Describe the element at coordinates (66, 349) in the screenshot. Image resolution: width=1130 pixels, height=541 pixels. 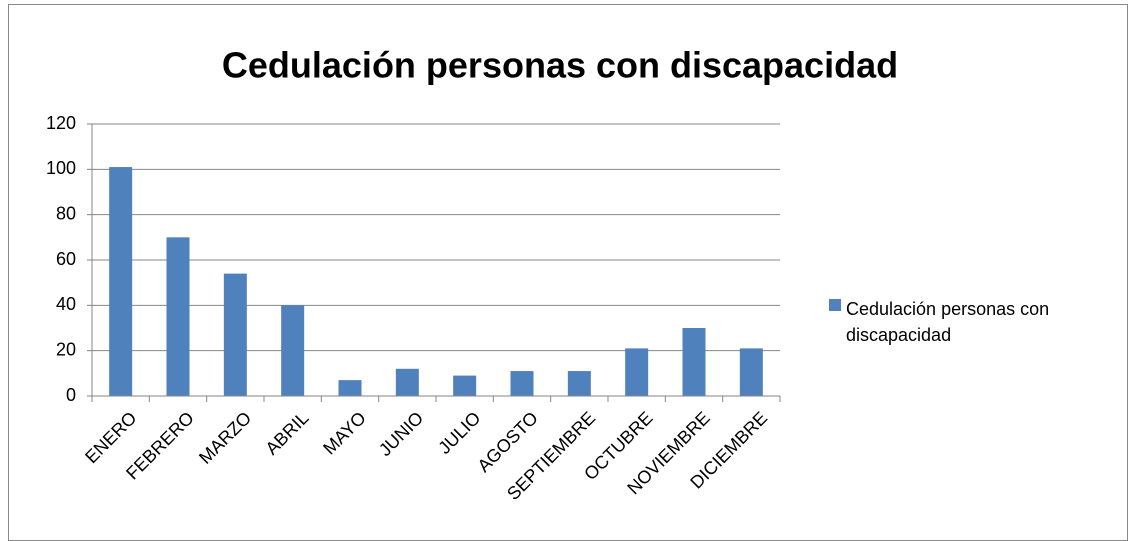
I see `y-tick-label: 20` at that location.